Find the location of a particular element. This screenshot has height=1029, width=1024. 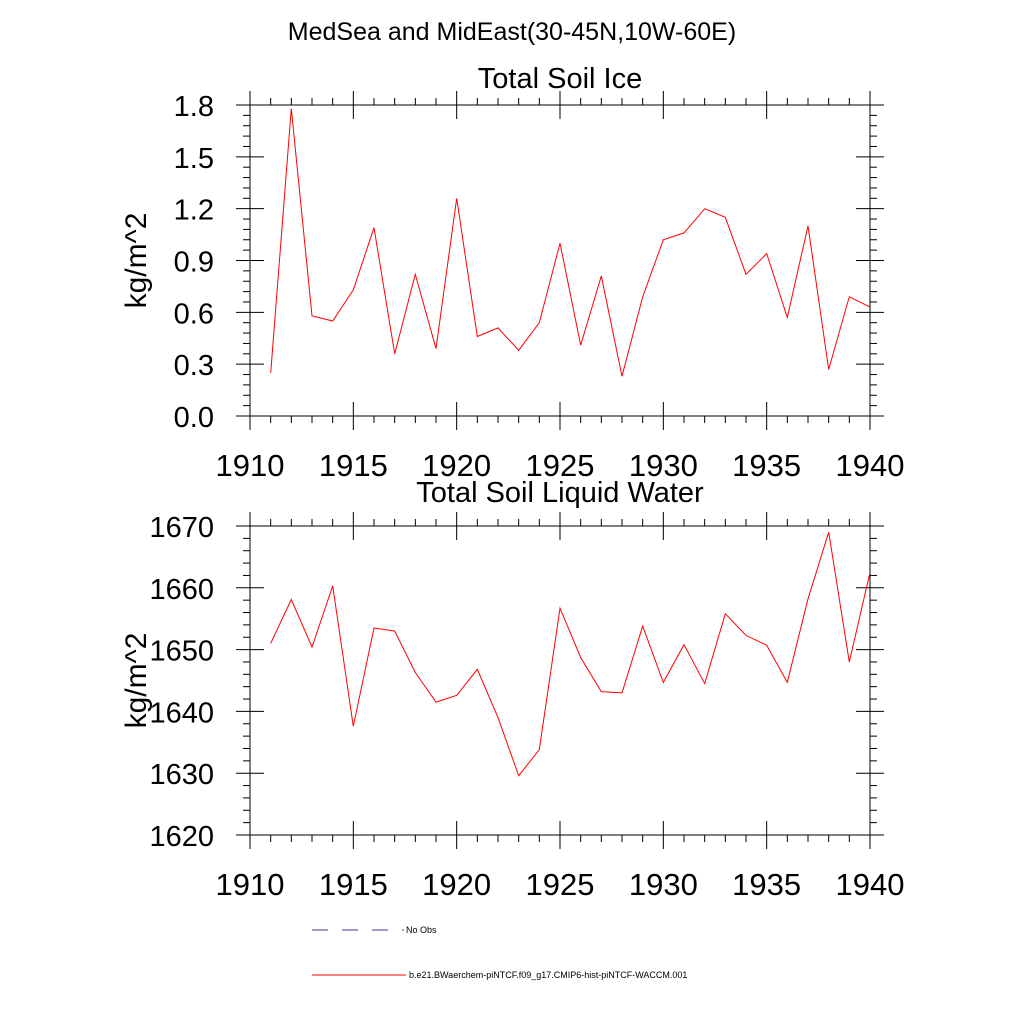

panel1-ytick-label: 0.9 is located at coordinates (194, 263).